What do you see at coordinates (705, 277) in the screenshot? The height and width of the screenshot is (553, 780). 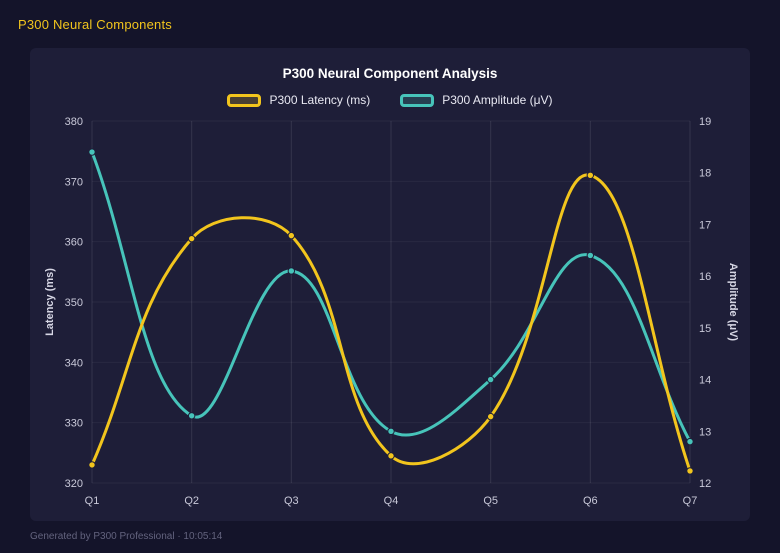 I see `svg-text: 16` at bounding box center [705, 277].